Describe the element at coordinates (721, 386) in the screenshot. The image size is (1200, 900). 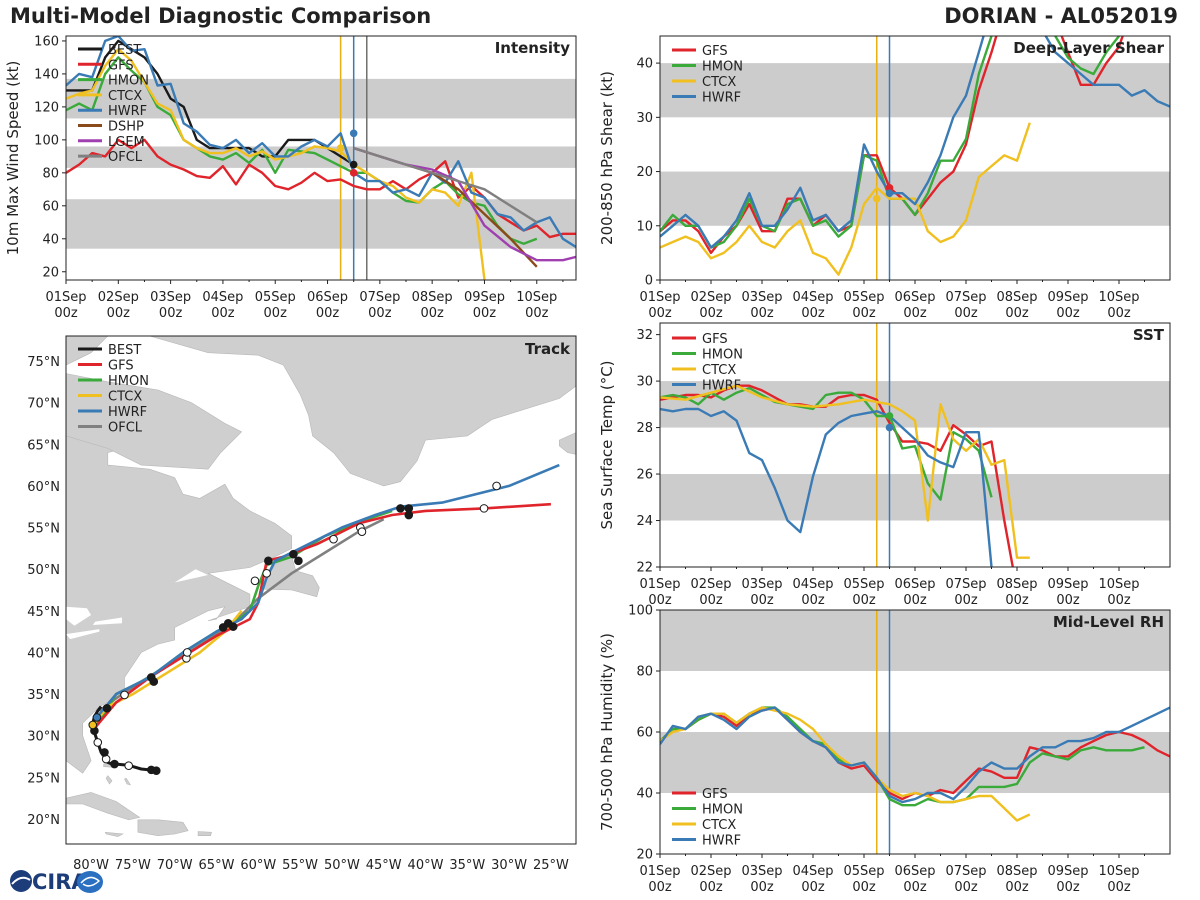
I see `sst-legend-label-hwrf: HWRF` at that location.